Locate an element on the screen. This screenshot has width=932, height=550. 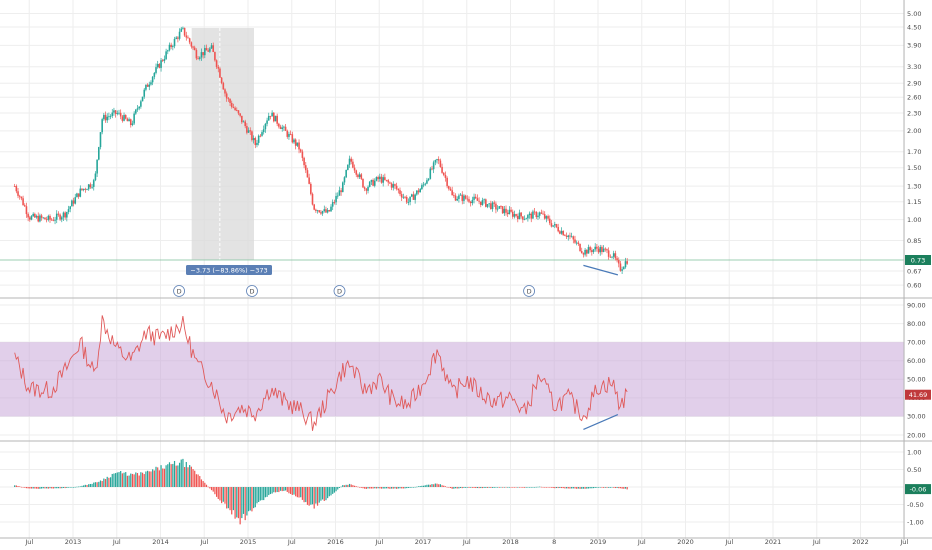
measure-range-box is located at coordinates (222, 144).